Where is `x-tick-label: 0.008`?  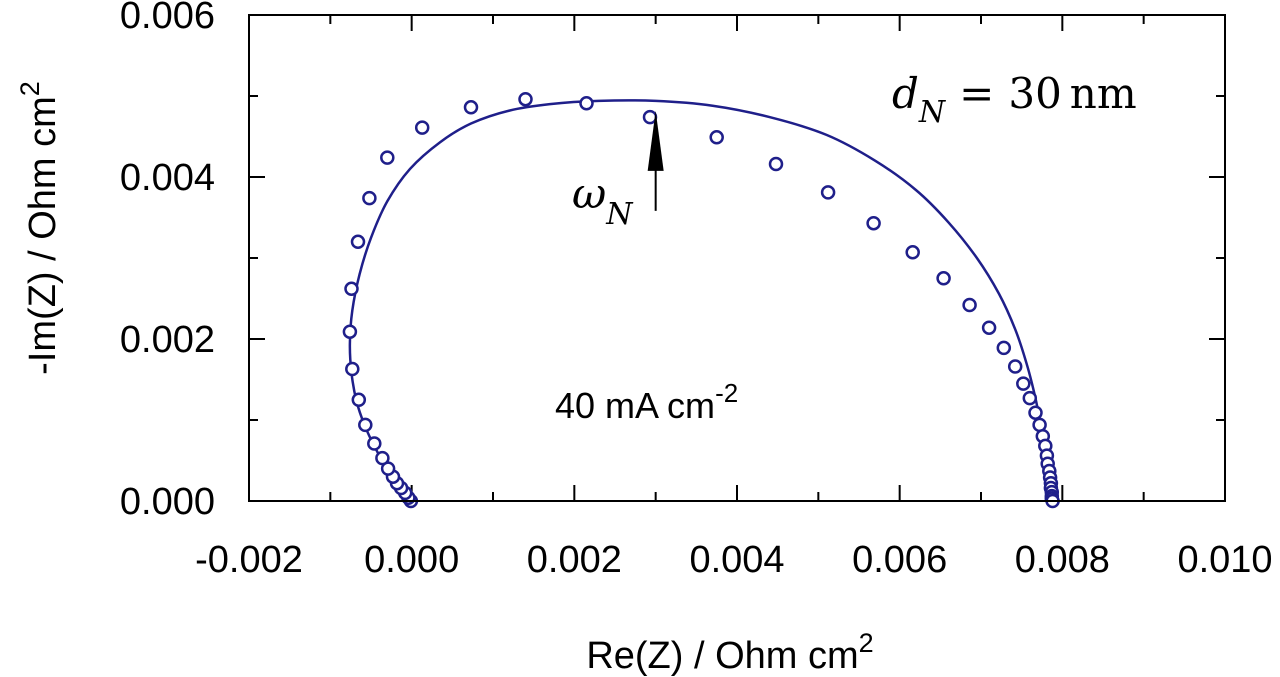 x-tick-label: 0.008 is located at coordinates (1062, 560).